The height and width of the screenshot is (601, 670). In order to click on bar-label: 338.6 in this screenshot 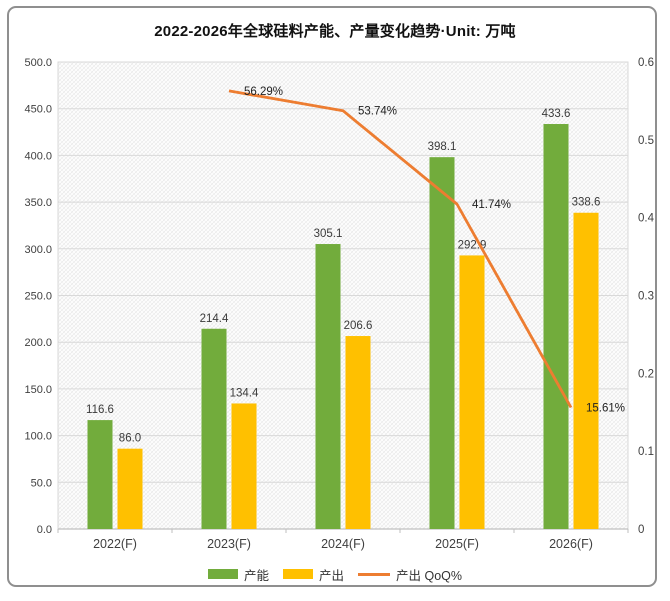, I will do `click(586, 203)`.